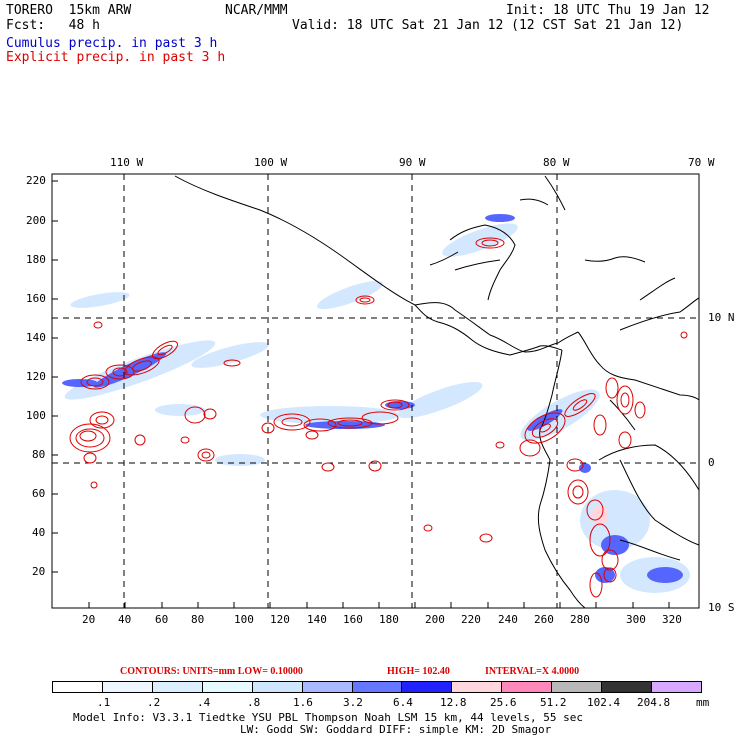 Image resolution: width=740 pixels, height=740 pixels. What do you see at coordinates (36, 298) in the screenshot?
I see `y-tick: 160` at bounding box center [36, 298].